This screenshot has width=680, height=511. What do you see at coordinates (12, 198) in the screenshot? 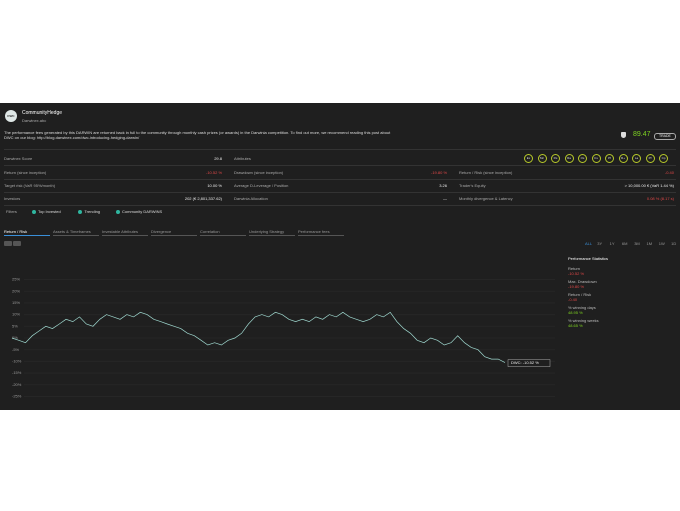
I see `stat-label: Investors` at bounding box center [12, 198].